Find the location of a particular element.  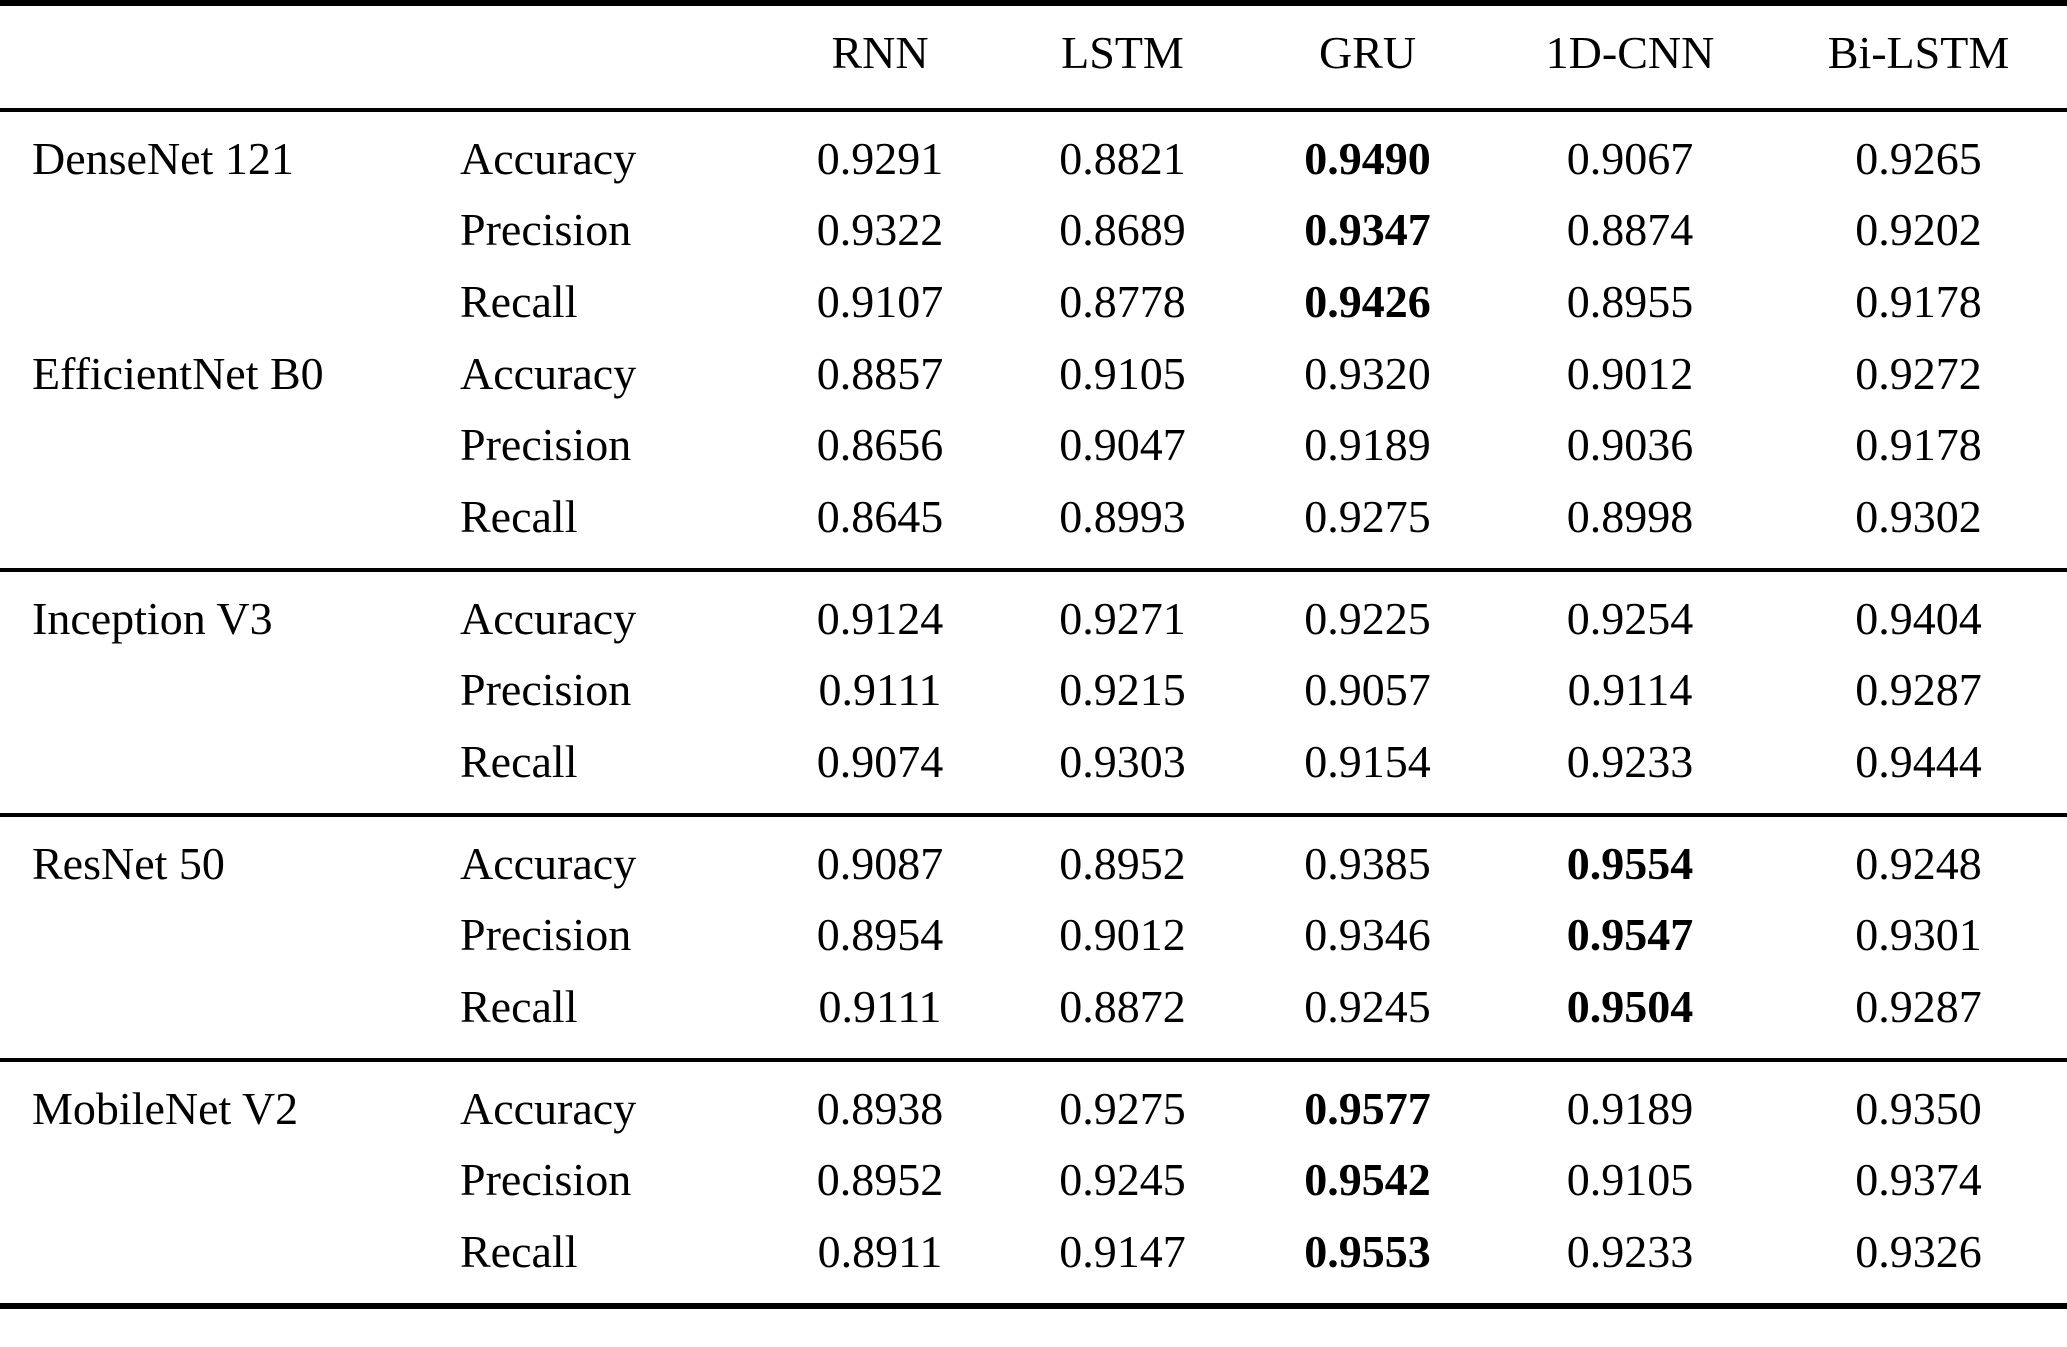

table-header-row: RNN LSTM GRU 1D-CNN Bi-LSTM is located at coordinates (1033, 56).